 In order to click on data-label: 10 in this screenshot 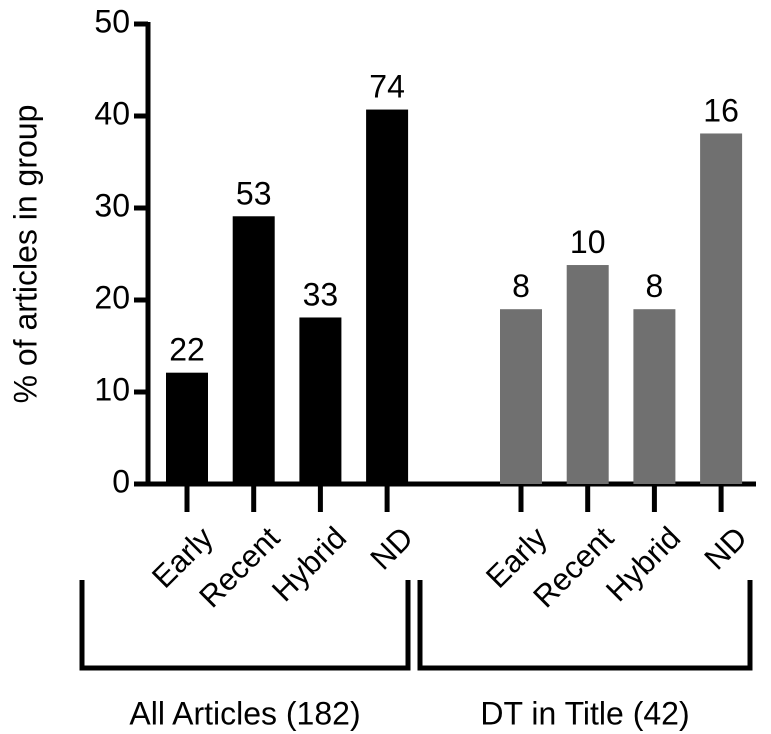, I will do `click(588, 242)`.